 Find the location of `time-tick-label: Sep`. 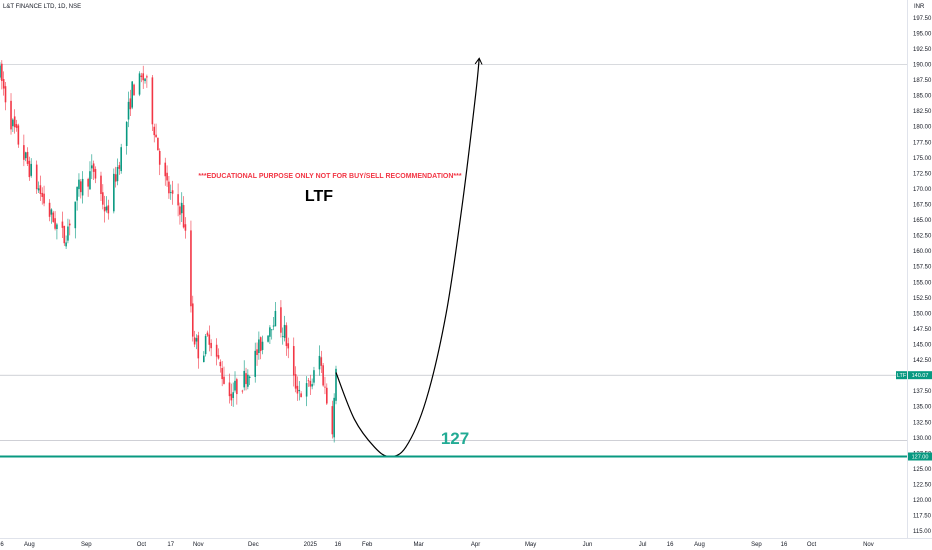

time-tick-label: Sep is located at coordinates (86, 545).